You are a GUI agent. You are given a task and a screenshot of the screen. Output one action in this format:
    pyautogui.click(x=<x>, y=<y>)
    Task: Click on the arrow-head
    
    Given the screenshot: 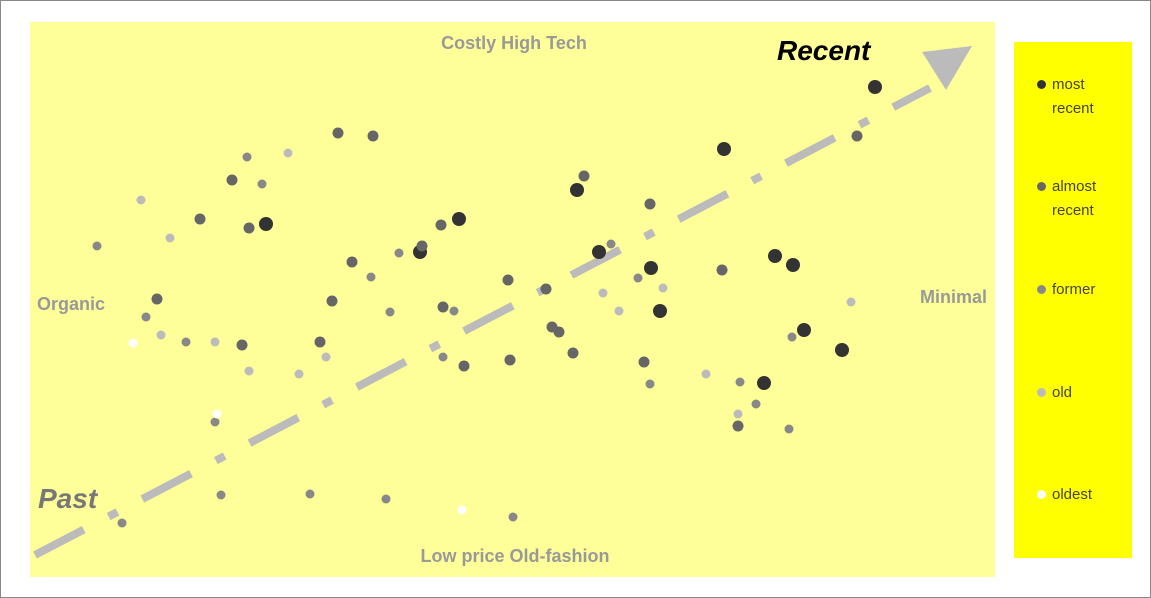 What is the action you would take?
    pyautogui.click(x=947, y=68)
    